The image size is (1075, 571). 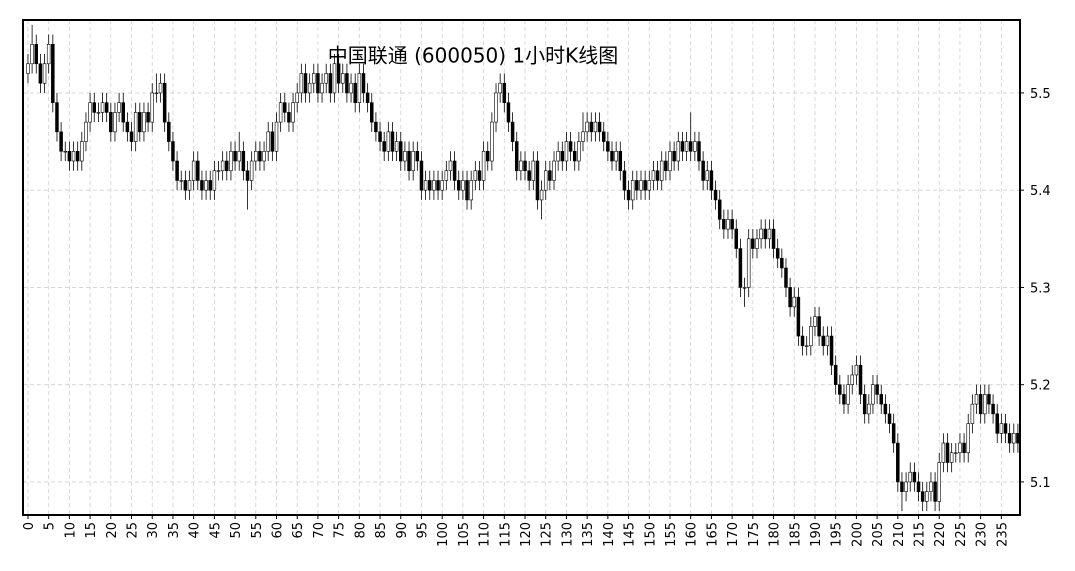 What do you see at coordinates (982, 534) in the screenshot?
I see `x-tick-label: 230` at bounding box center [982, 534].